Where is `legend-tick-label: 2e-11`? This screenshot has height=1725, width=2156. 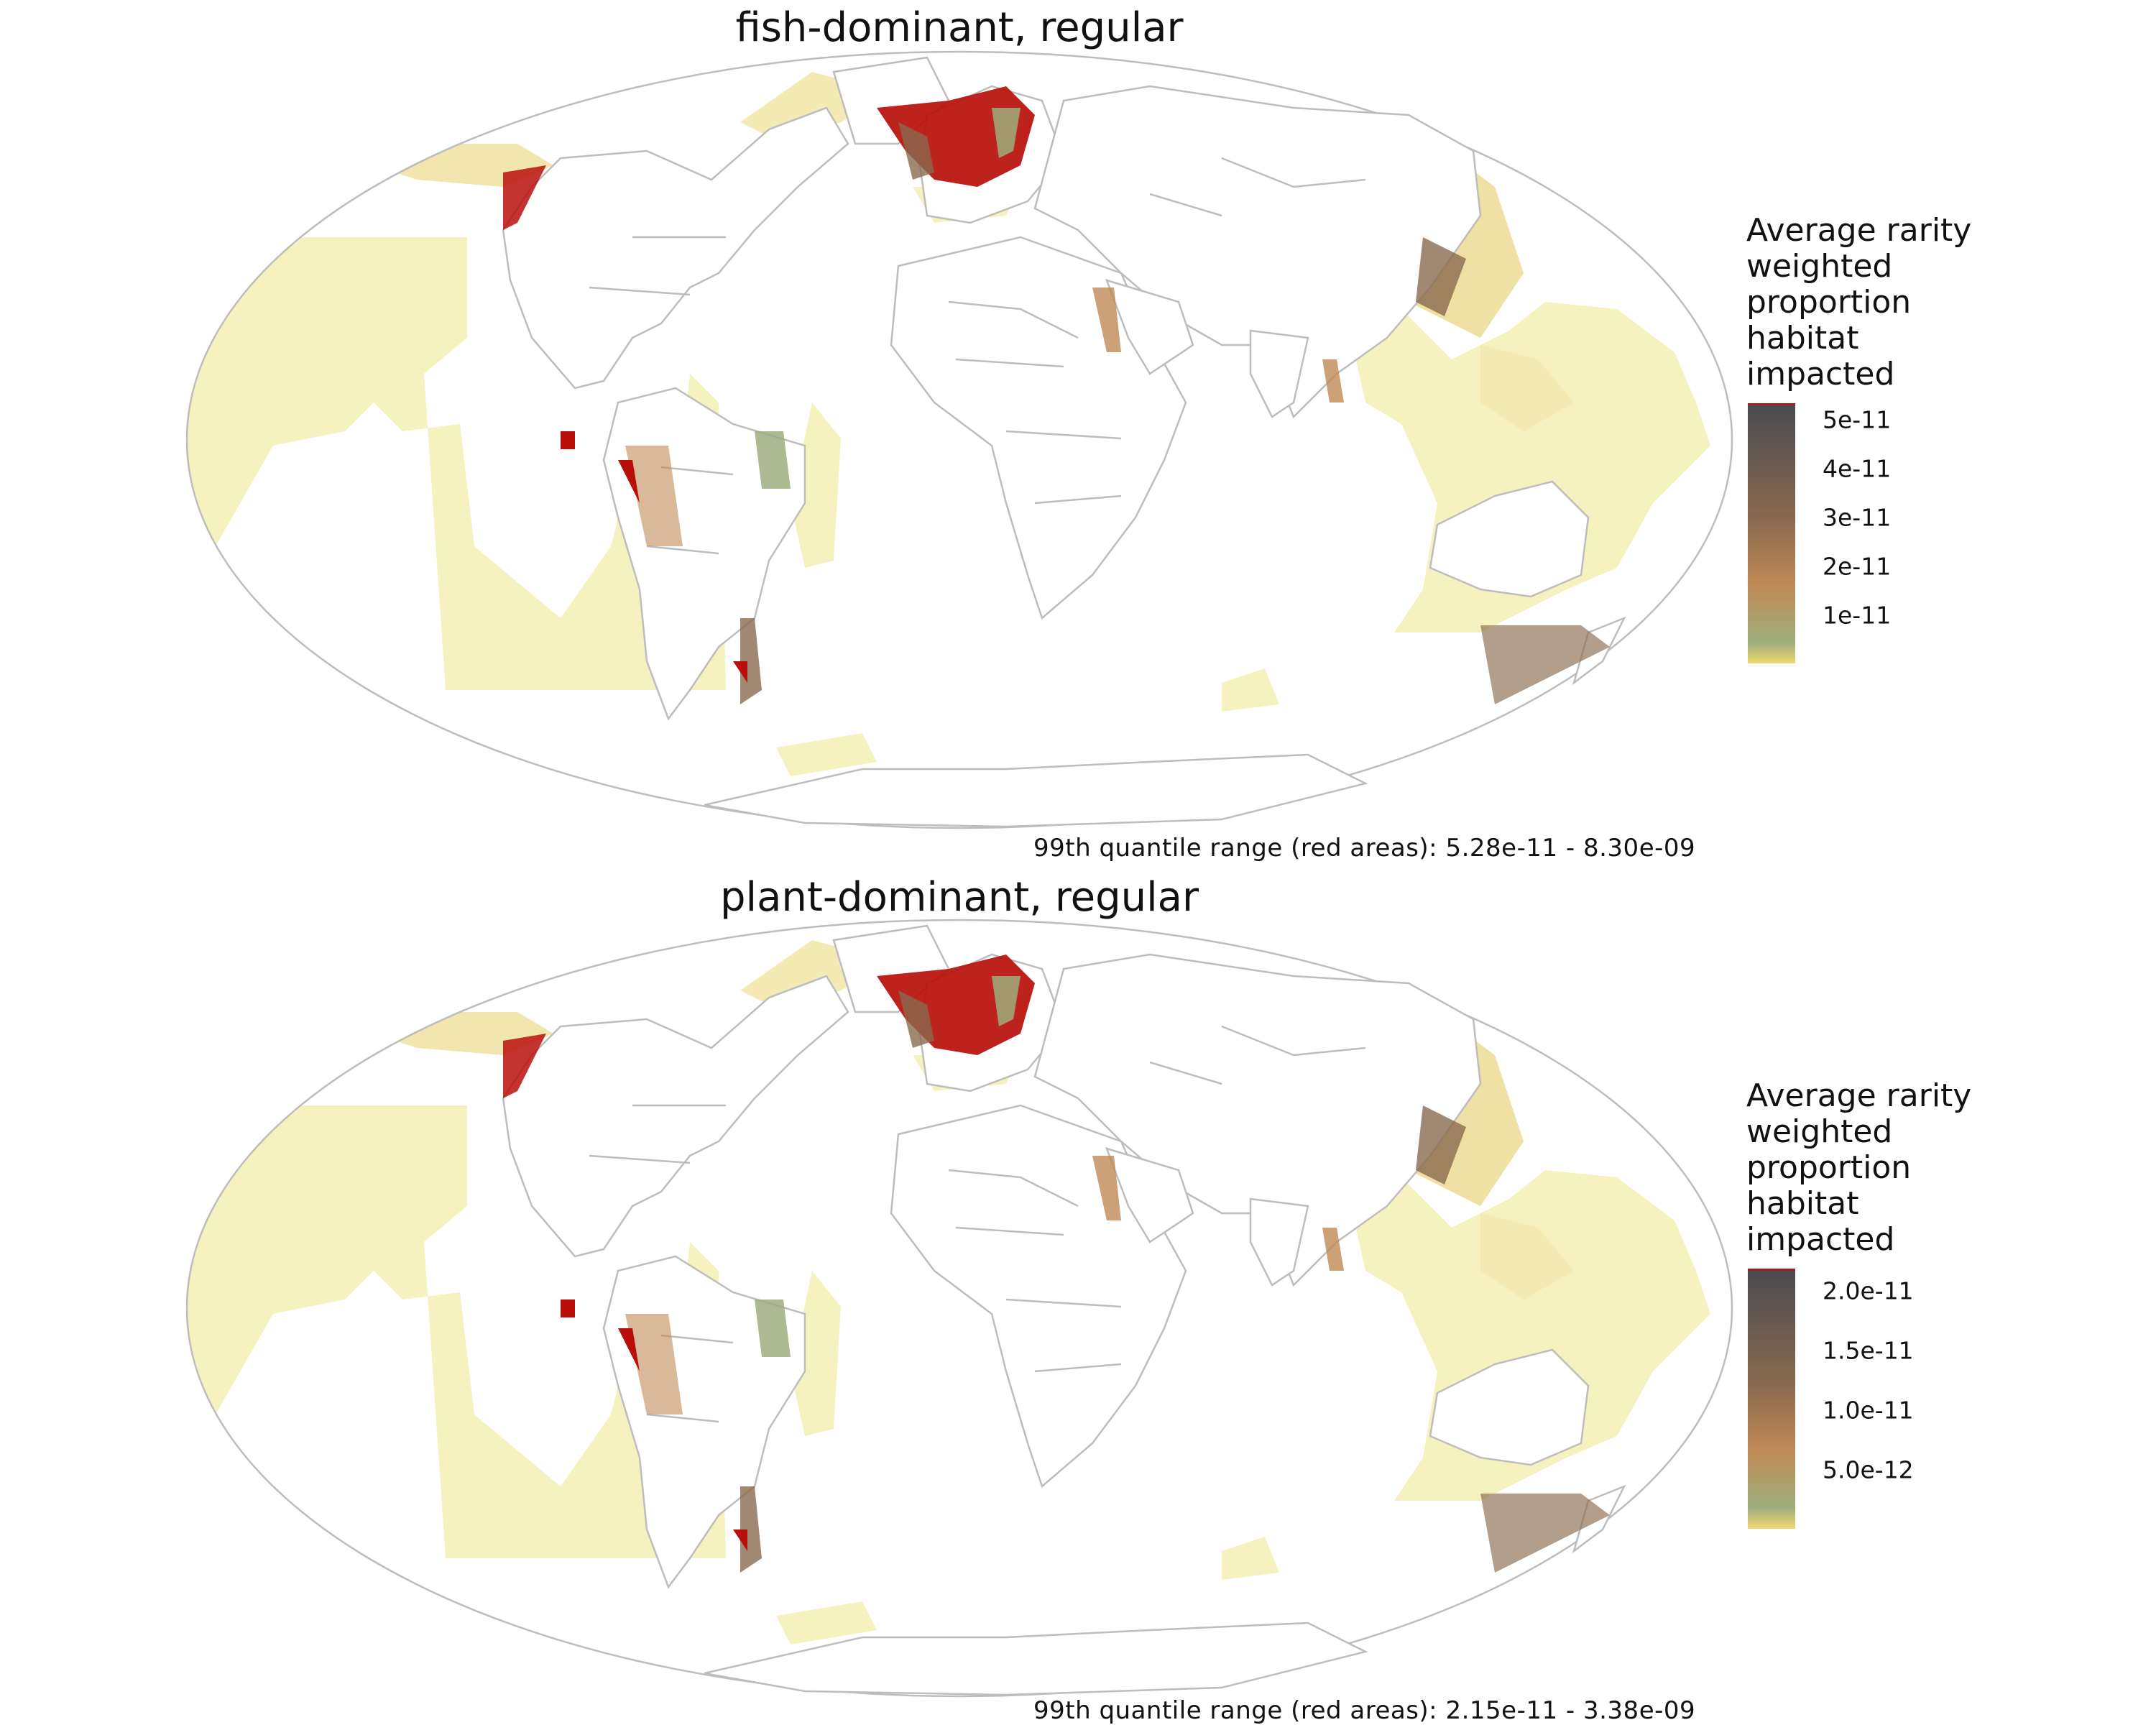 legend-tick-label: 2e-11 is located at coordinates (1858, 566).